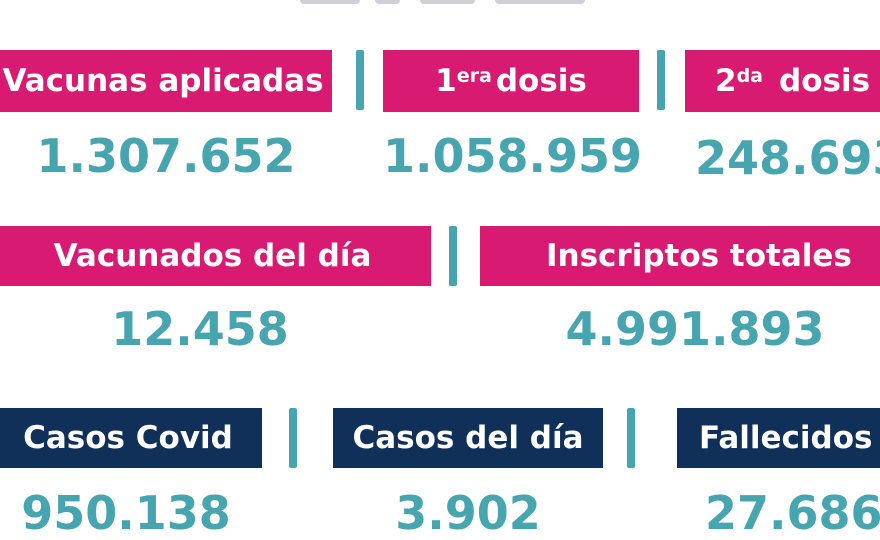 This screenshot has width=880, height=540. I want to click on casos-del-dia-label: Casos del día, so click(468, 438).